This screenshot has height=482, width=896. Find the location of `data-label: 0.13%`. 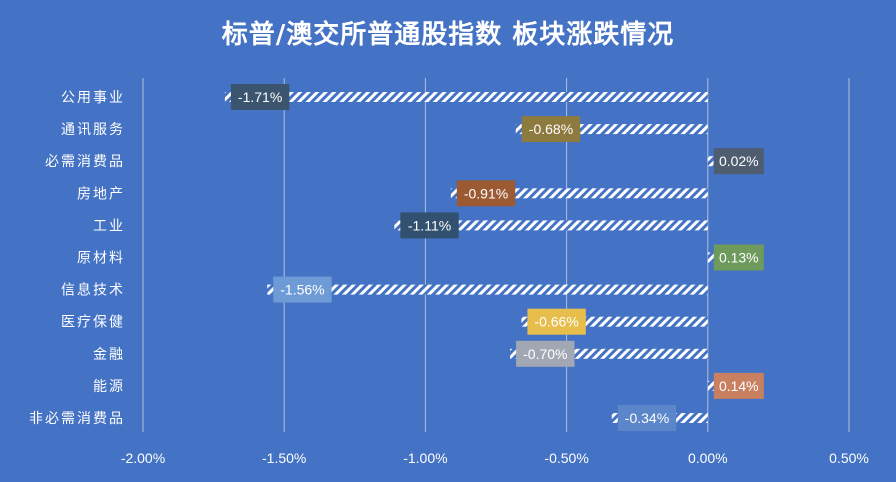

data-label: 0.13% is located at coordinates (738, 257).